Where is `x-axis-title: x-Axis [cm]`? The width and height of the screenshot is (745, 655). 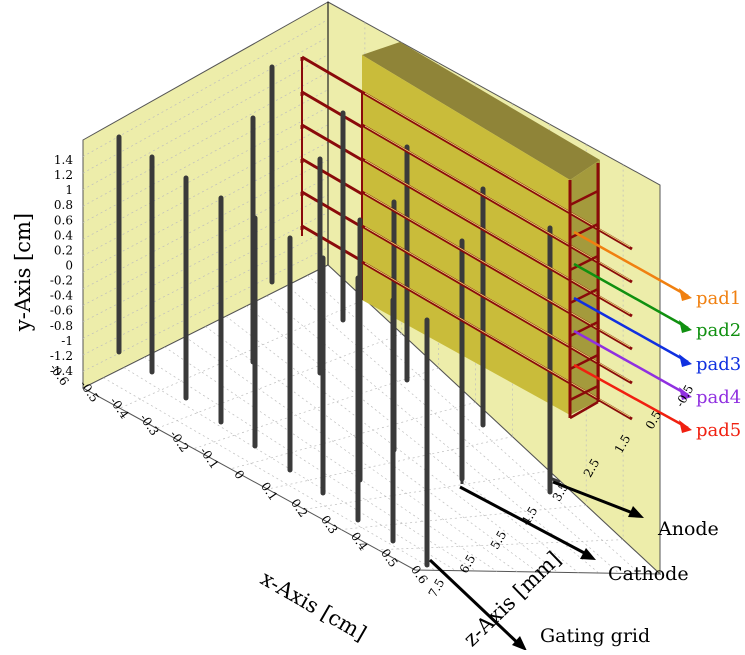
x-axis-title: x-Axis [cm] is located at coordinates (313, 606).